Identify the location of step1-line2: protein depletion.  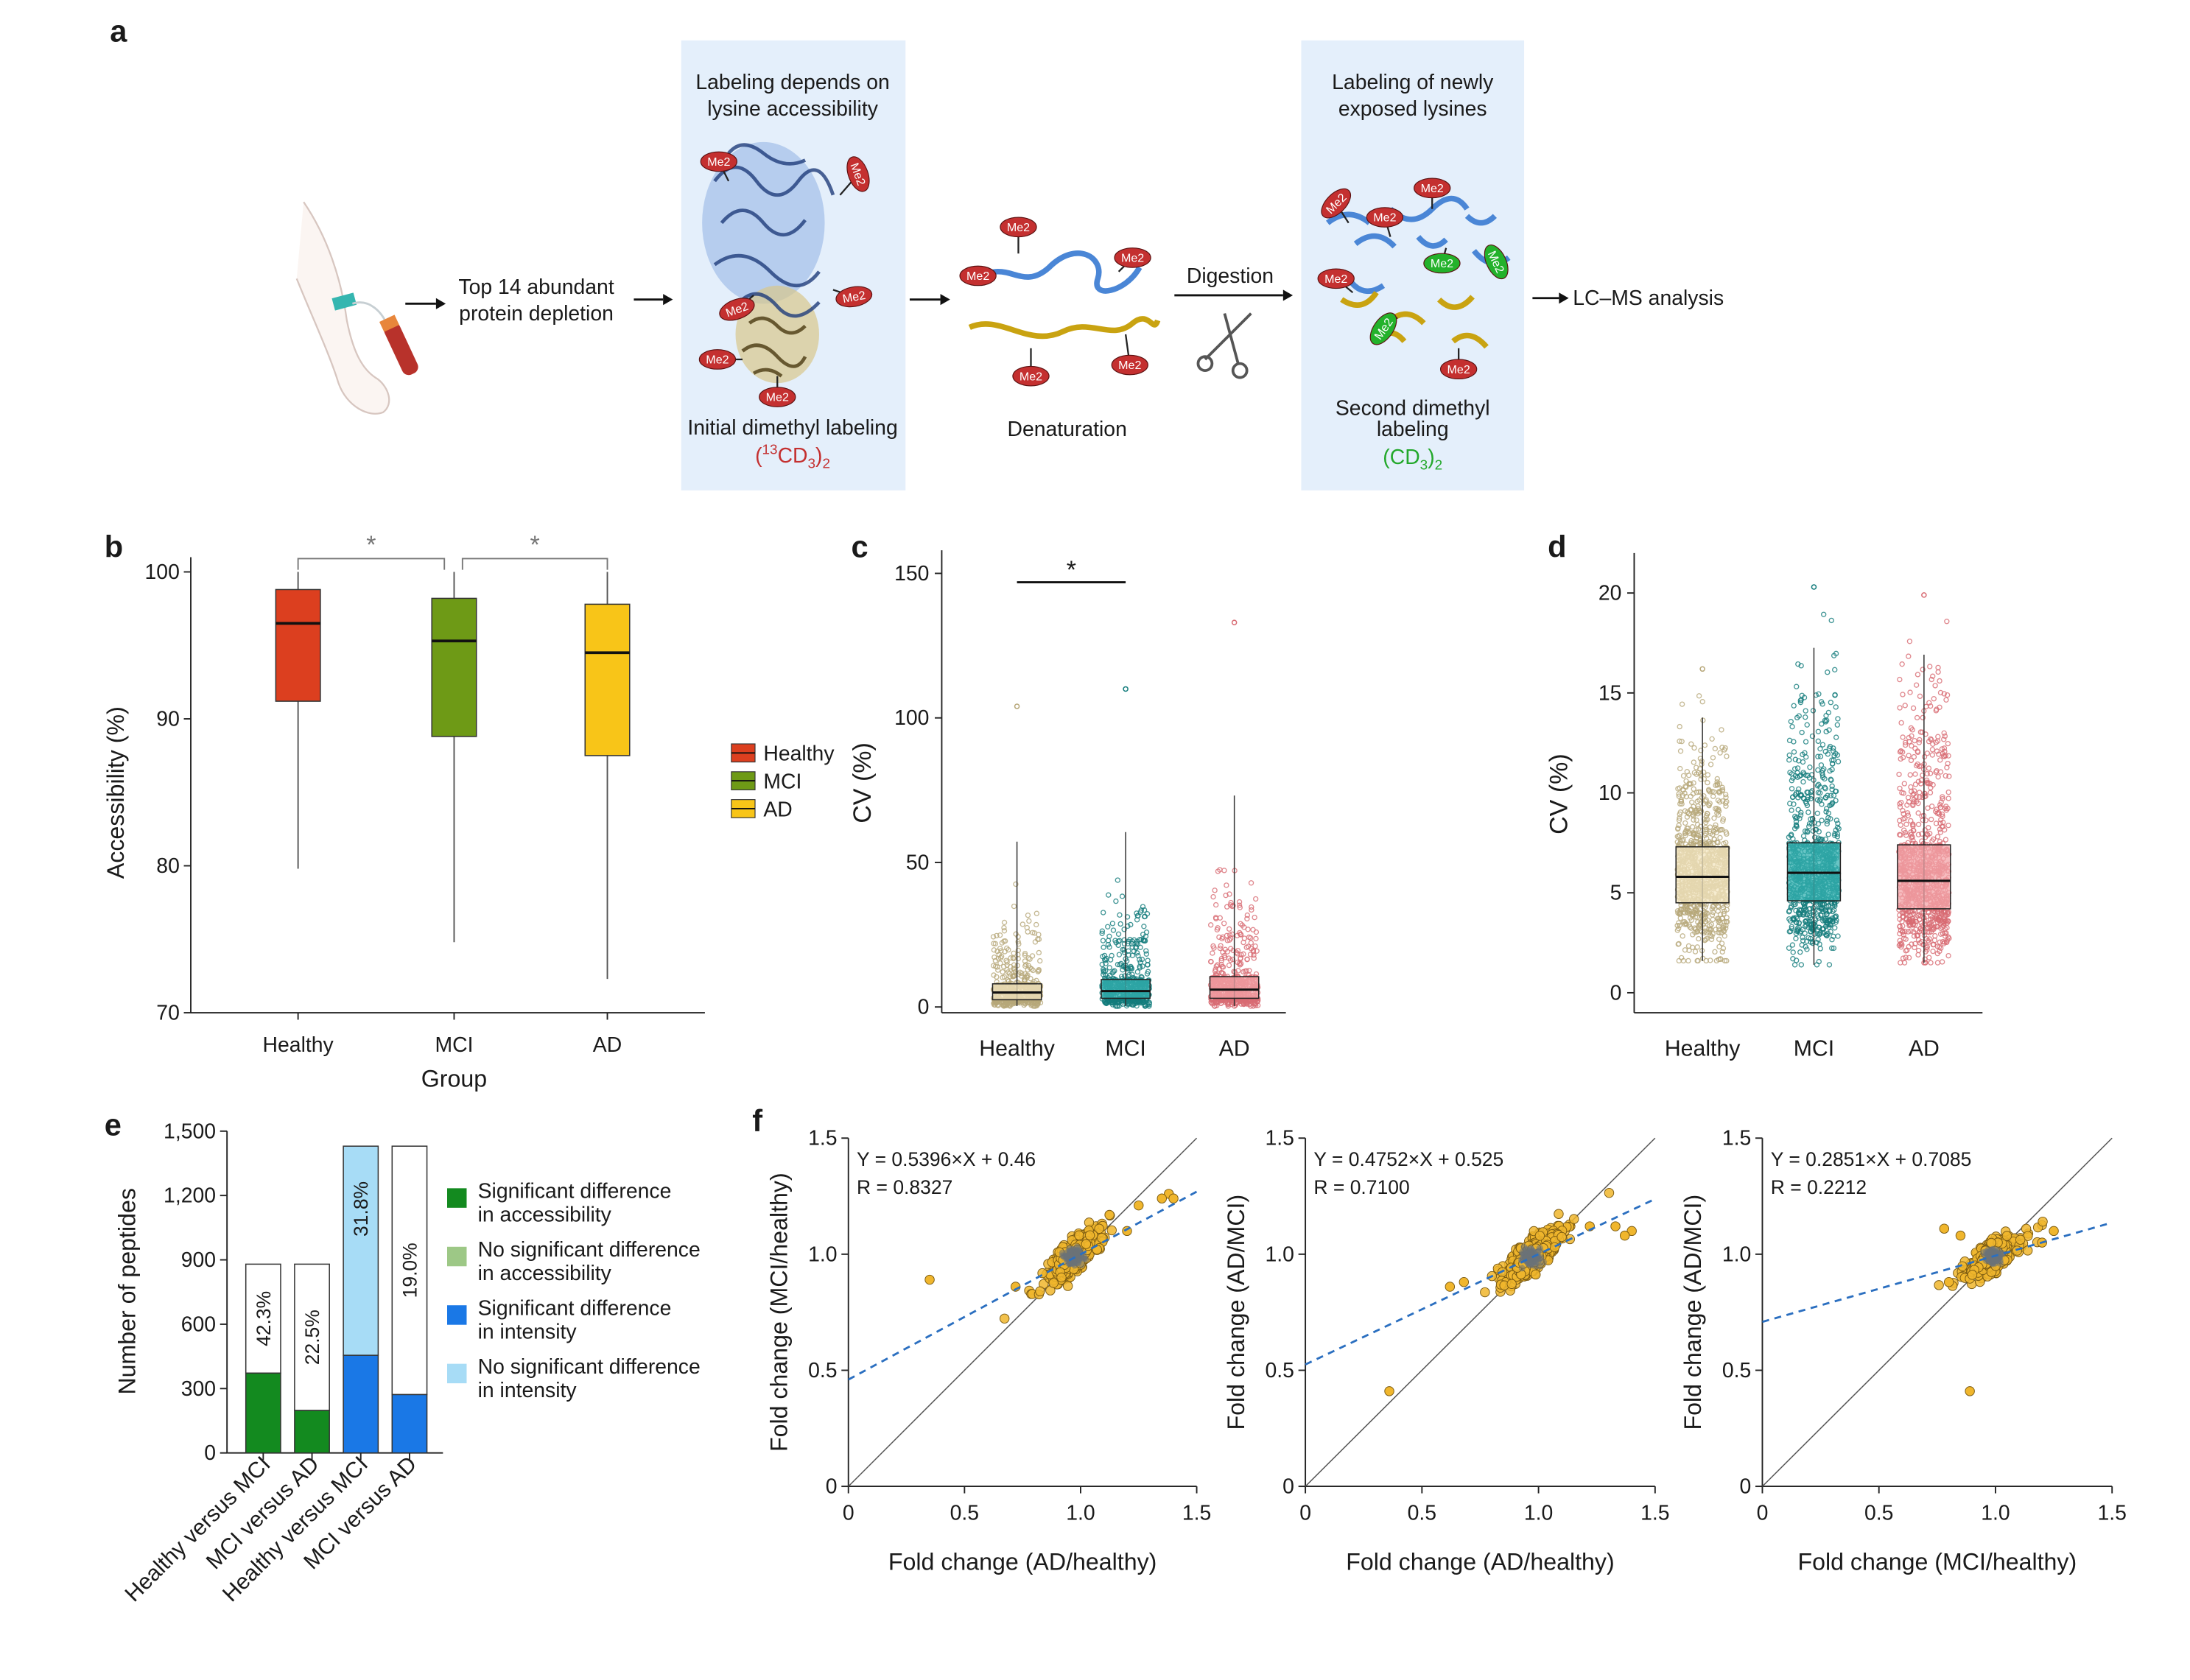
(536, 314).